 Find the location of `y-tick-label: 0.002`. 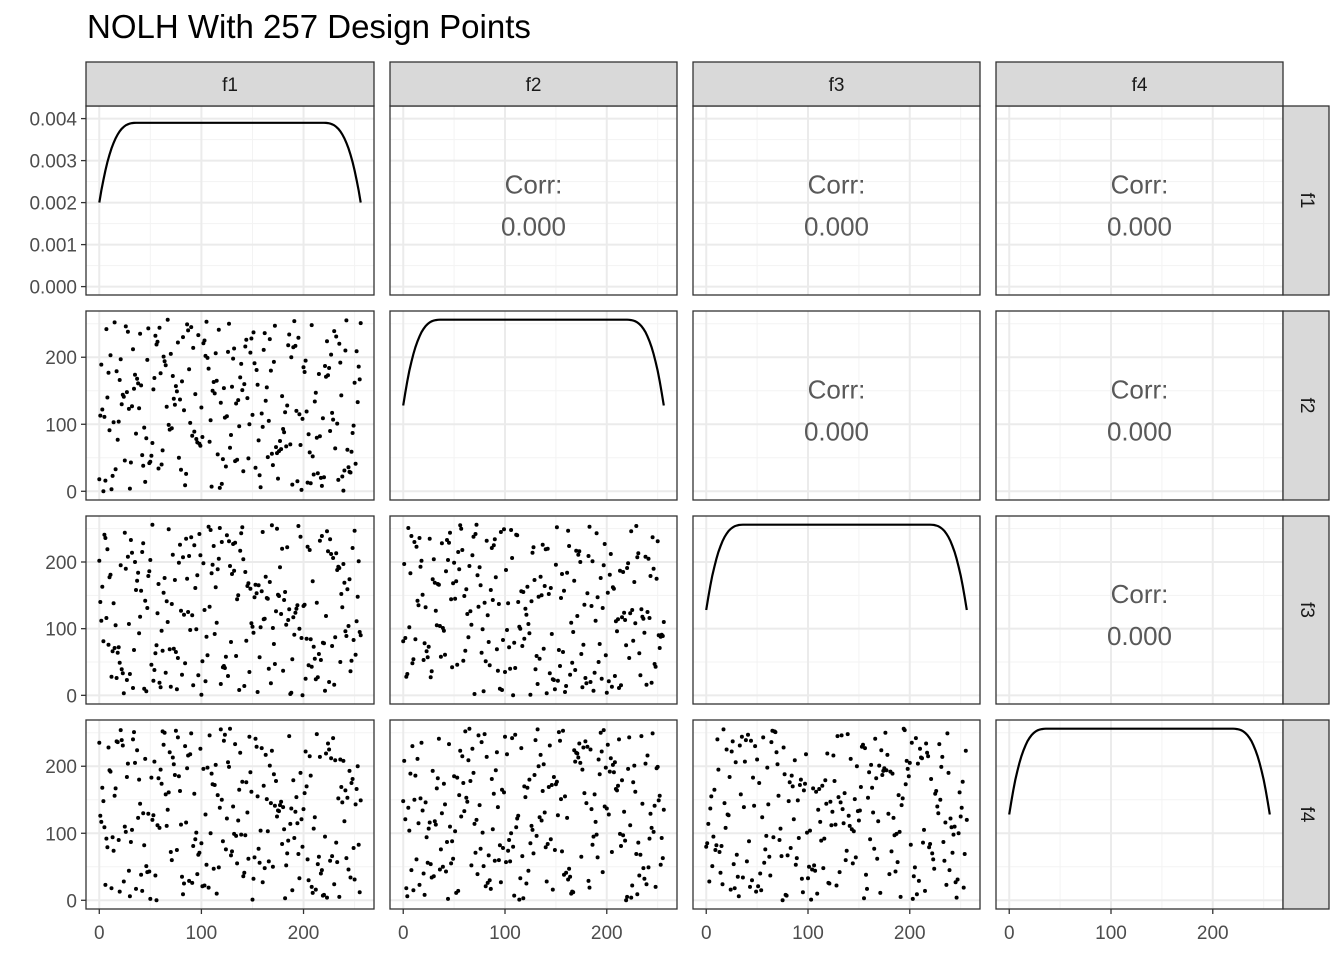

y-tick-label: 0.002 is located at coordinates (53, 204).